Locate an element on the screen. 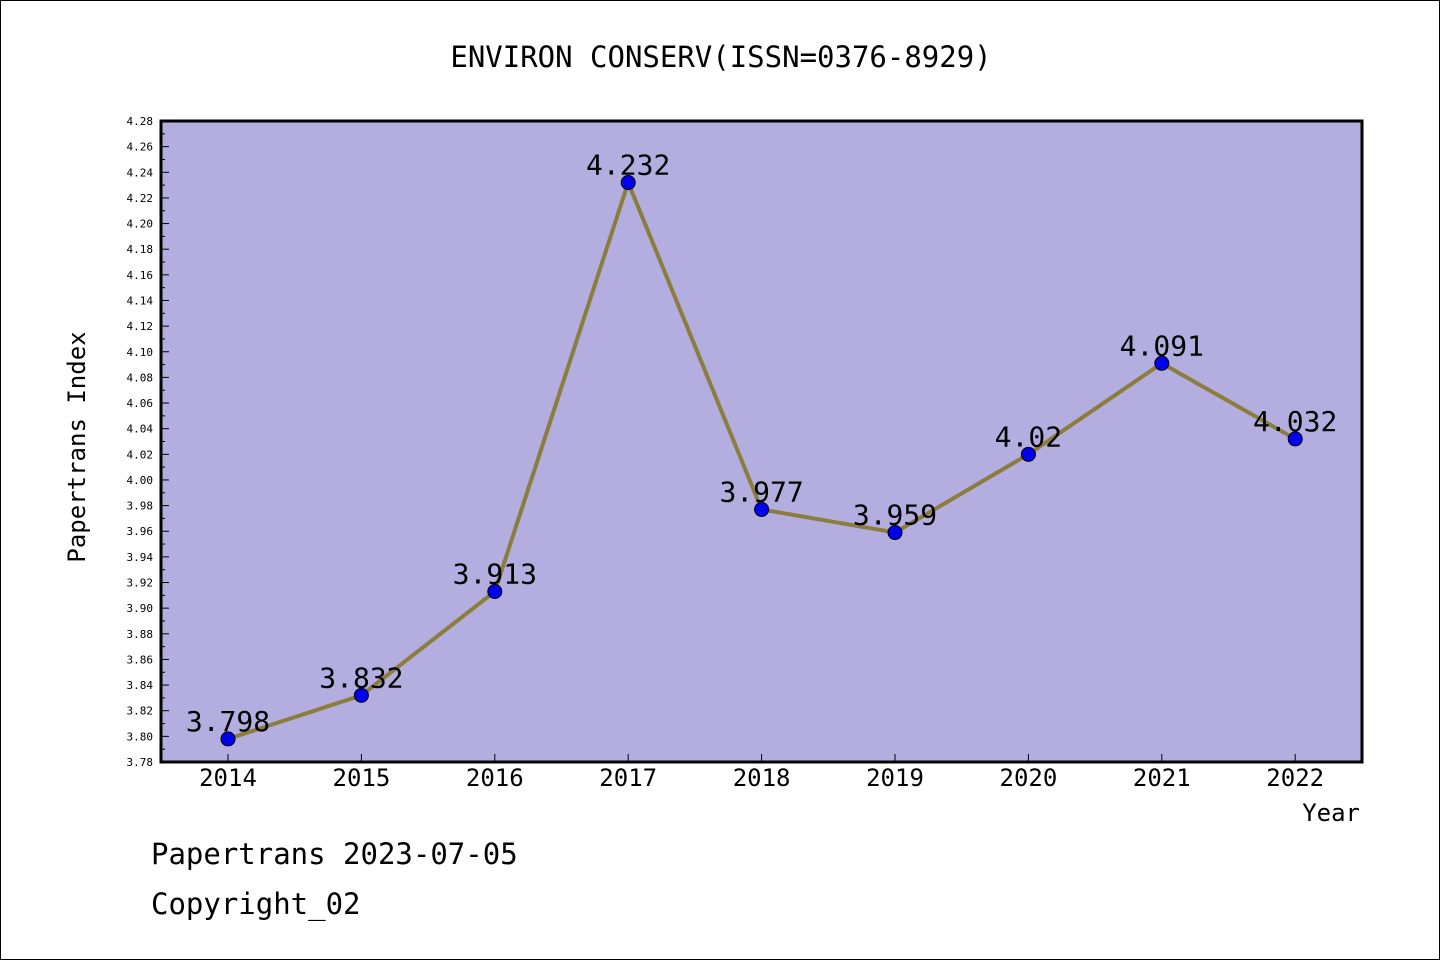  data-label: 4.091 is located at coordinates (1162, 345).